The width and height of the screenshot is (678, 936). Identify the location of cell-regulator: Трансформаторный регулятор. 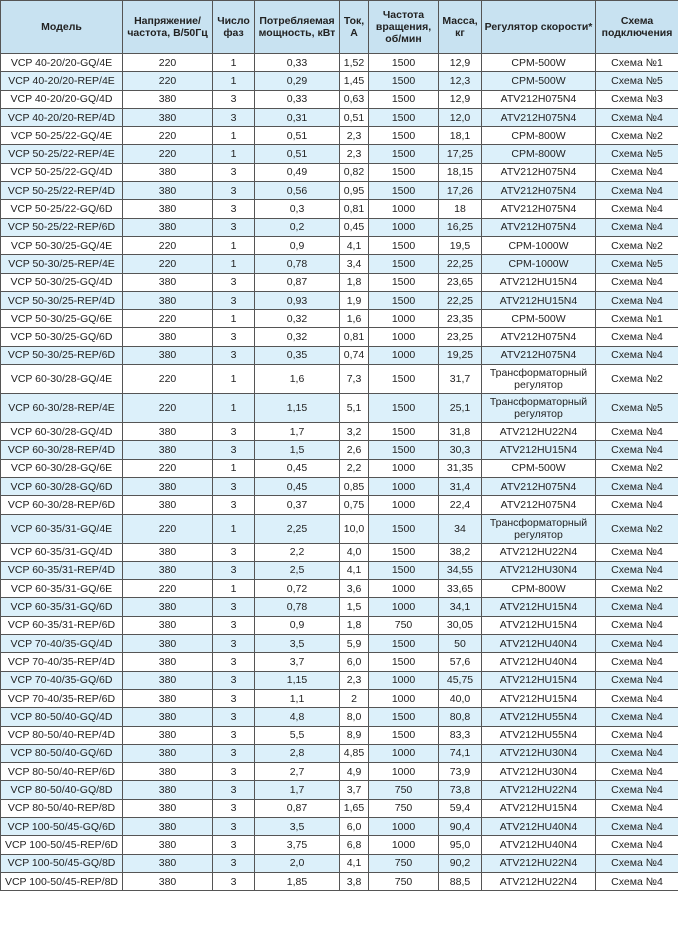
(538, 528).